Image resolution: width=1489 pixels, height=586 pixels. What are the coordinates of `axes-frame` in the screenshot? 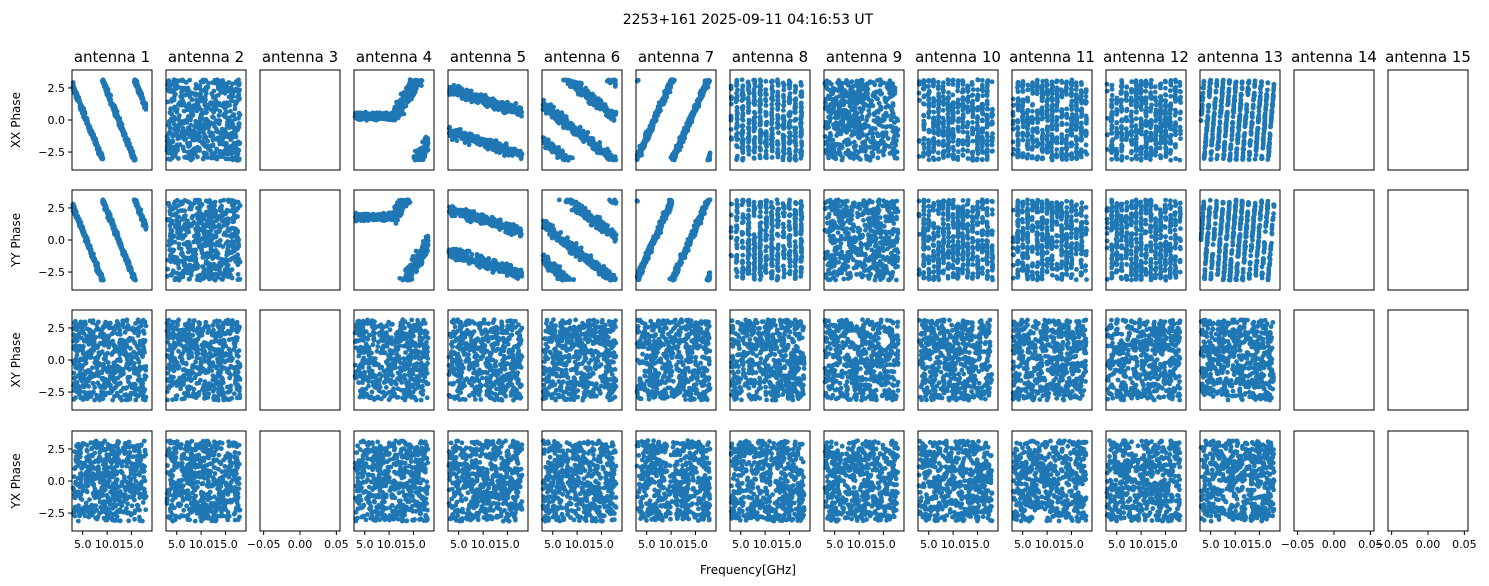 It's located at (300, 360).